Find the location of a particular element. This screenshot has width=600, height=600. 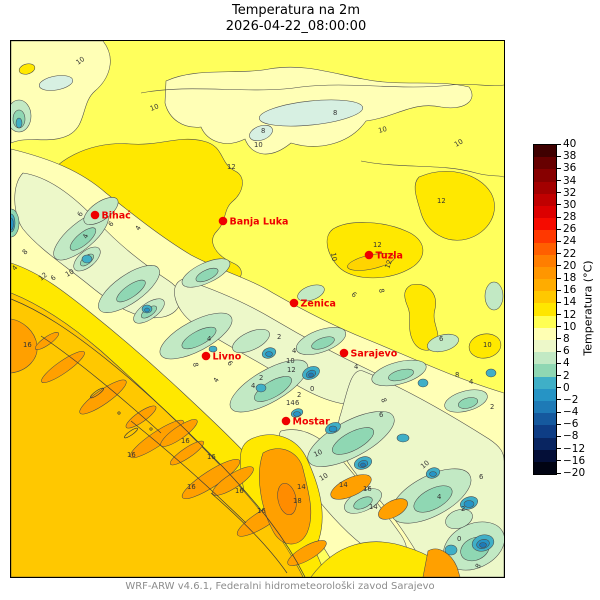

colorbar-tick: 2 is located at coordinates (563, 375).